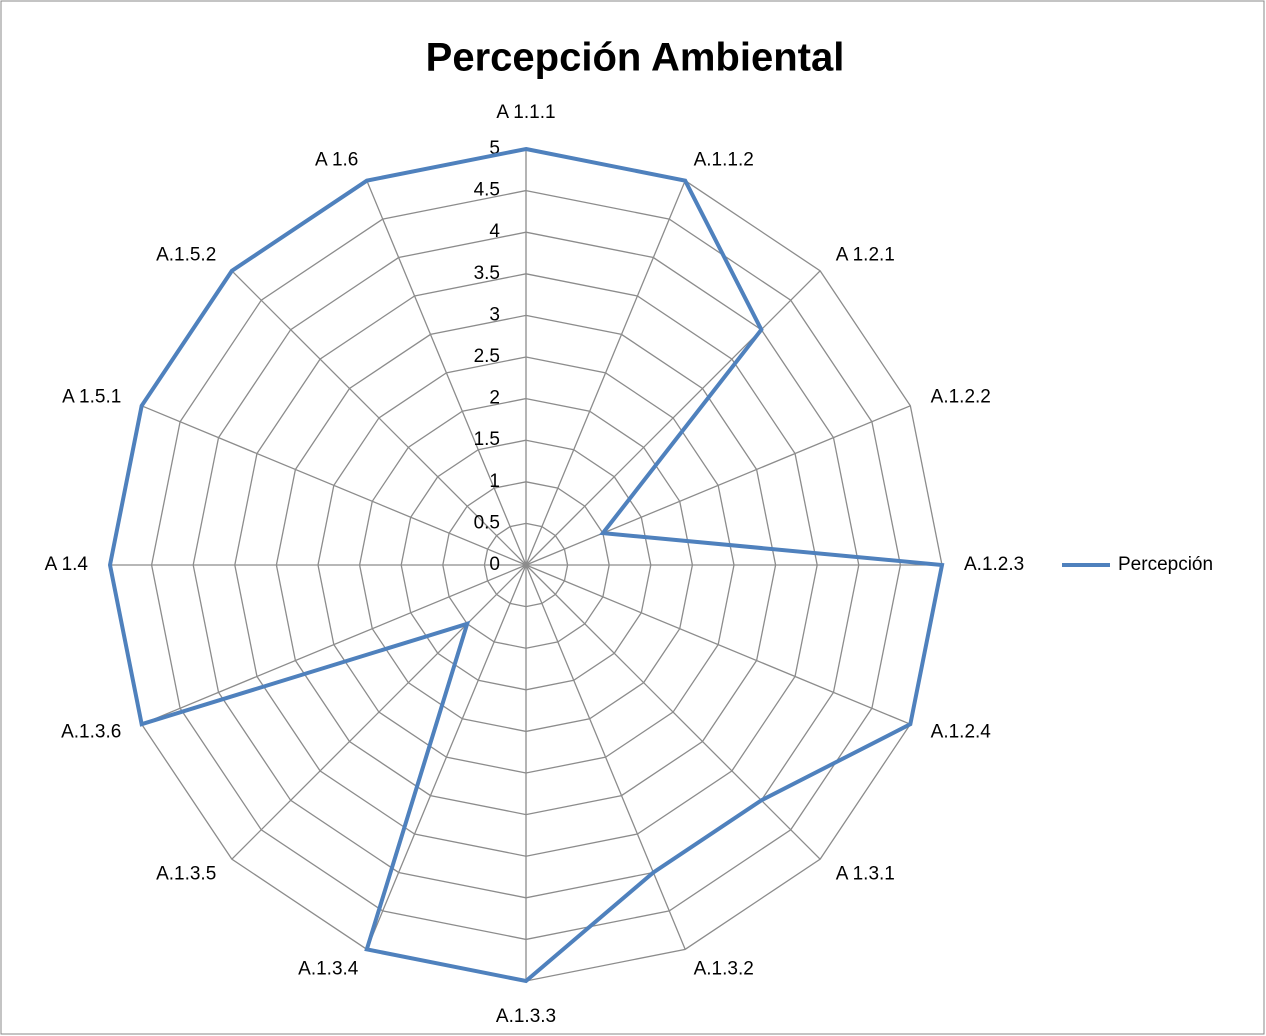  Describe the element at coordinates (494, 398) in the screenshot. I see `axis-tick-label: 2` at that location.